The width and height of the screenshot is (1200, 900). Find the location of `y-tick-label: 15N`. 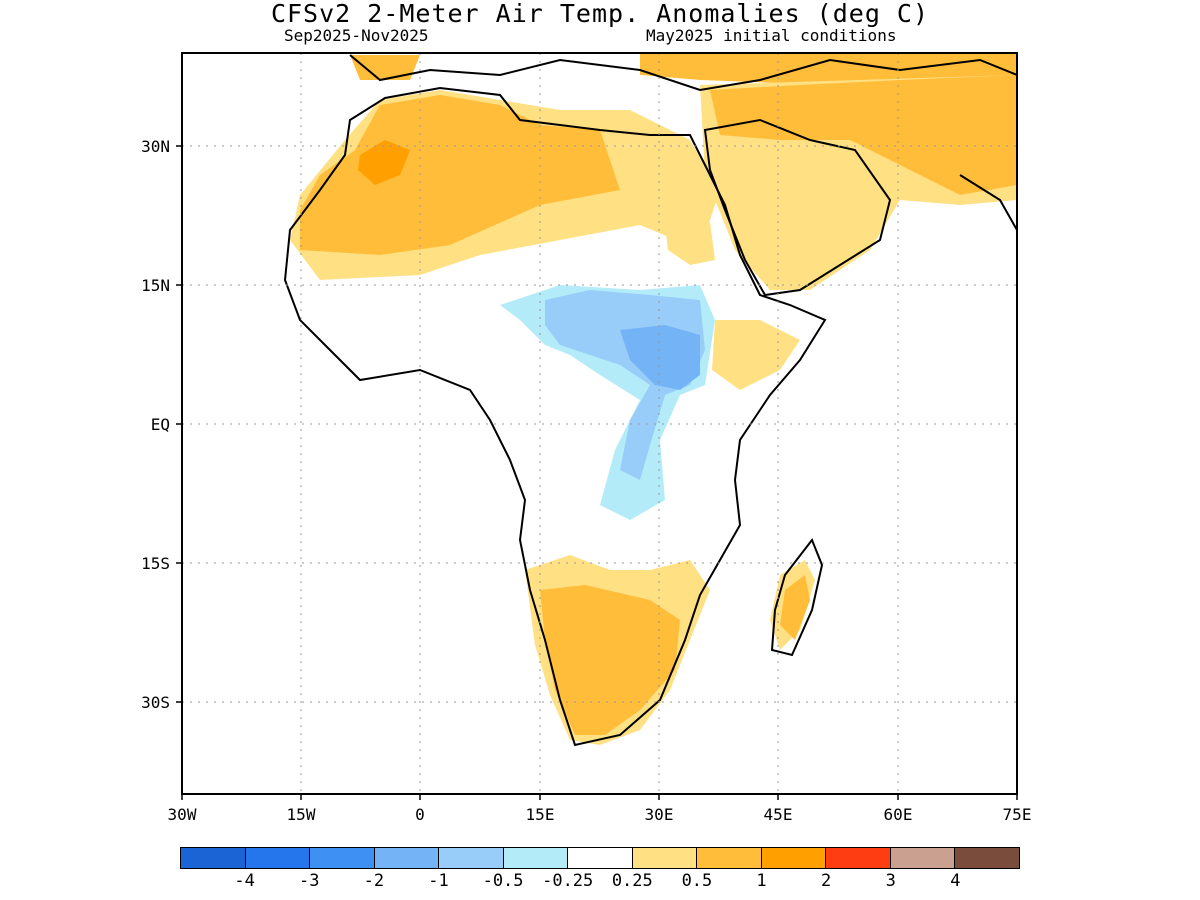

y-tick-label: 15N is located at coordinates (155, 285).